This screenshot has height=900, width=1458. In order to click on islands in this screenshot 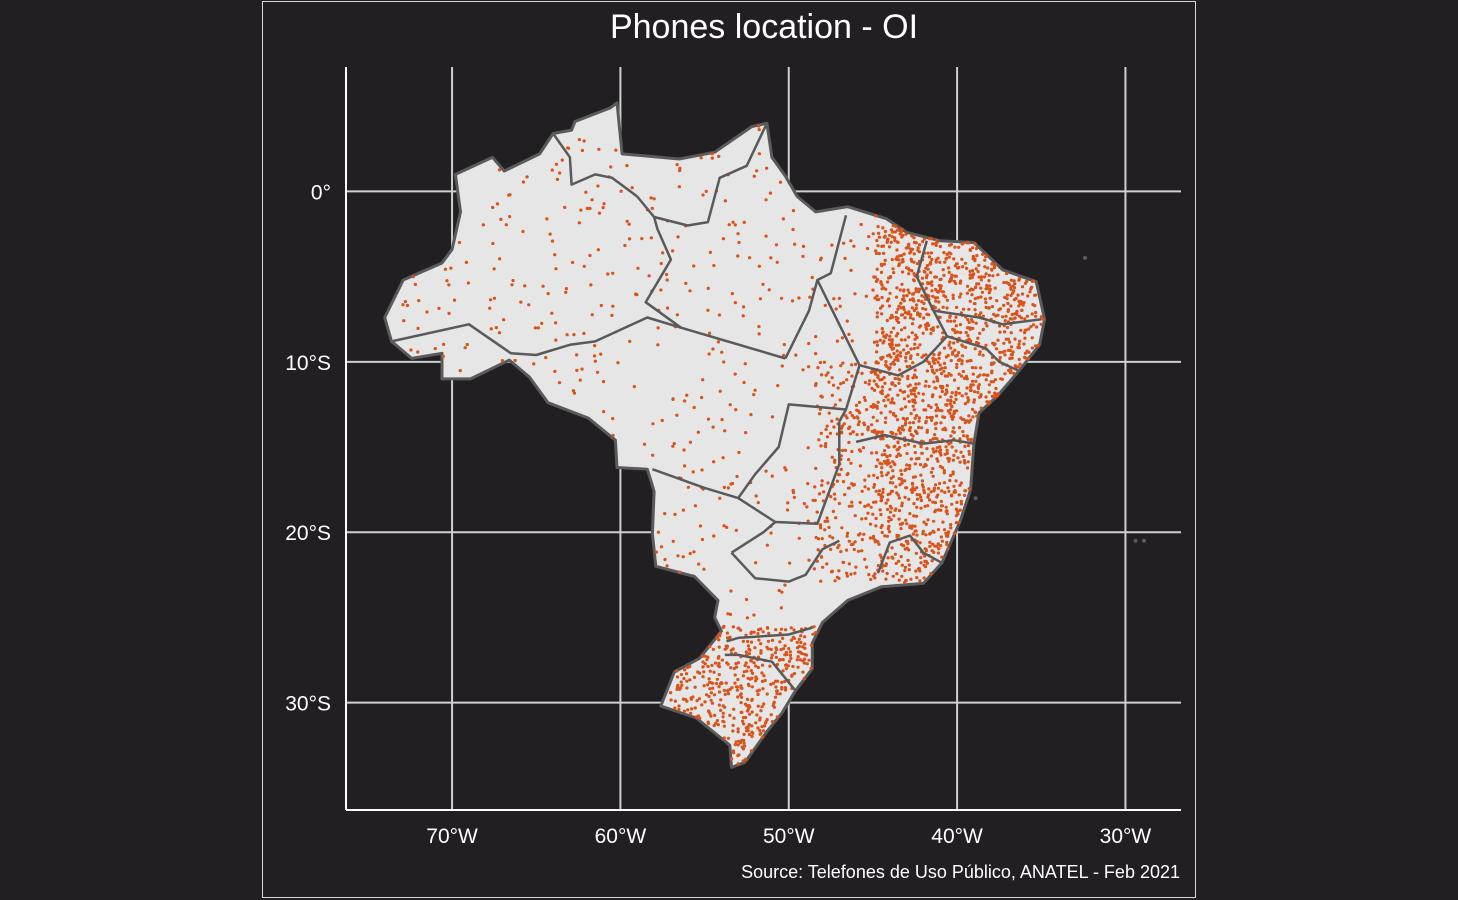, I will do `click(1059, 399)`.